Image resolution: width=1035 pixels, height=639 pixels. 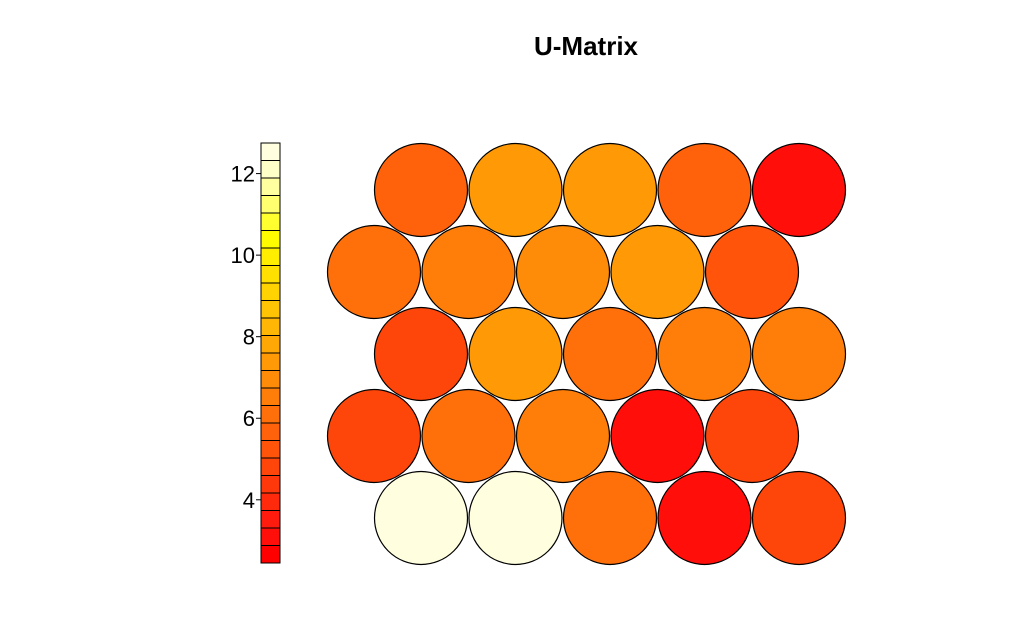 What do you see at coordinates (586, 46) in the screenshot?
I see `chart-title: U-Matrix` at bounding box center [586, 46].